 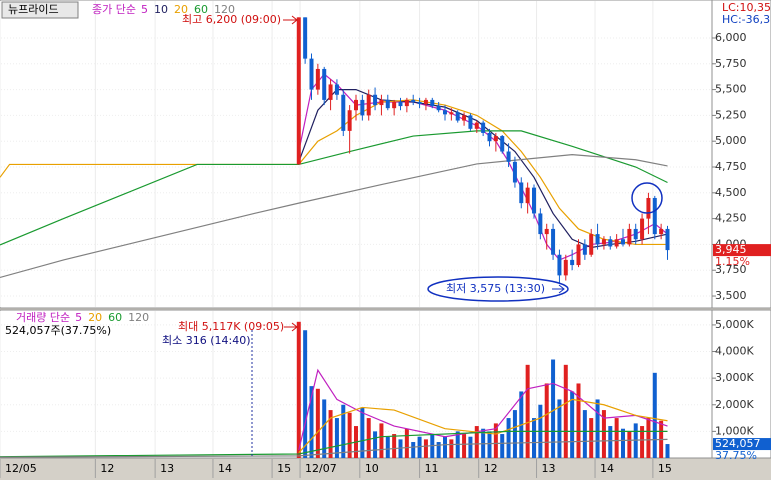 I want to click on volume-info: 524,057주(37.75%), so click(x=58, y=330).